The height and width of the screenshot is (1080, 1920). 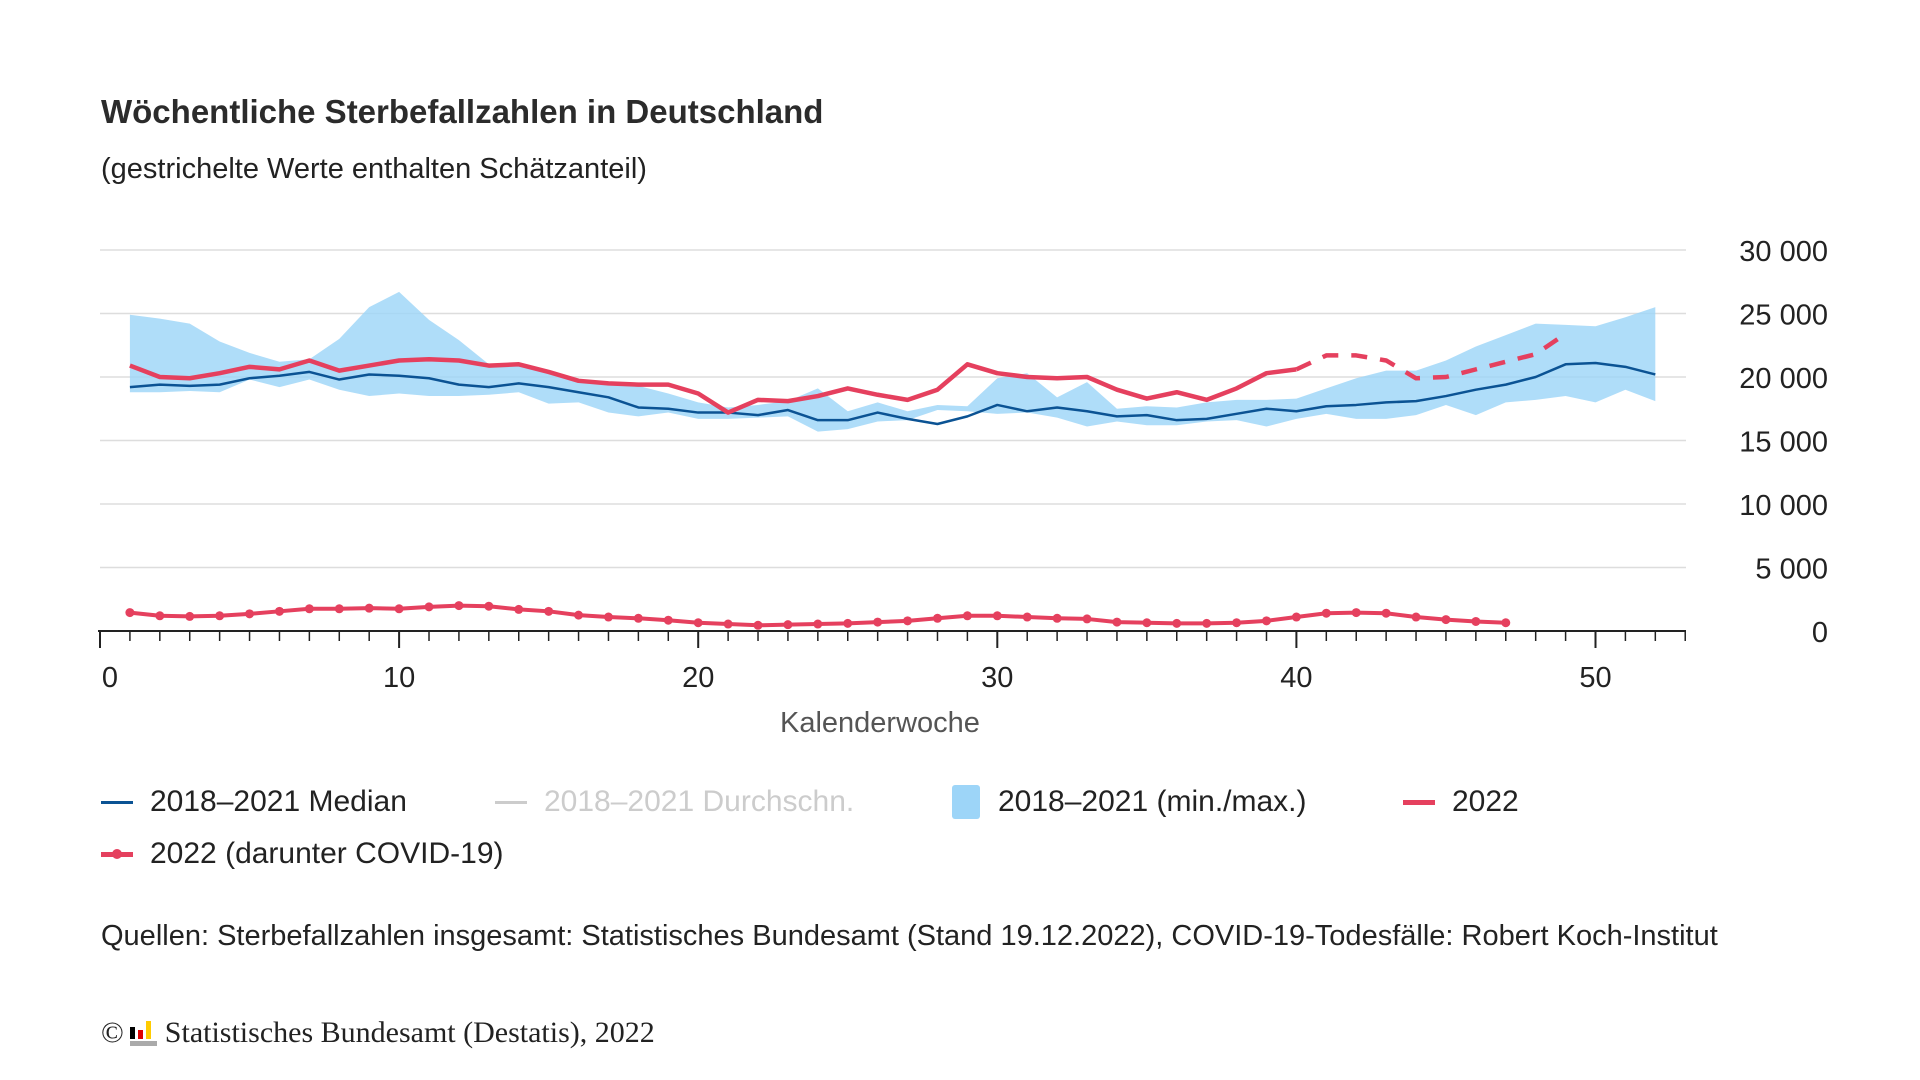 I want to click on legend-swatch-2022, so click(x=1419, y=802).